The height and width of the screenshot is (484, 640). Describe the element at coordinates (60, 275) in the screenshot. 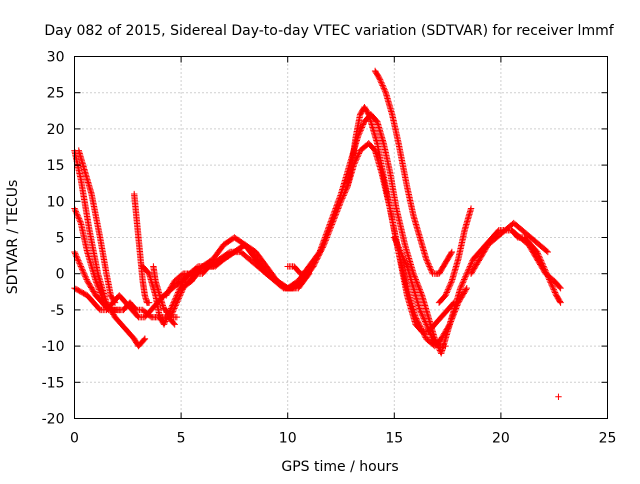

I see `y-tick-label: 0` at that location.